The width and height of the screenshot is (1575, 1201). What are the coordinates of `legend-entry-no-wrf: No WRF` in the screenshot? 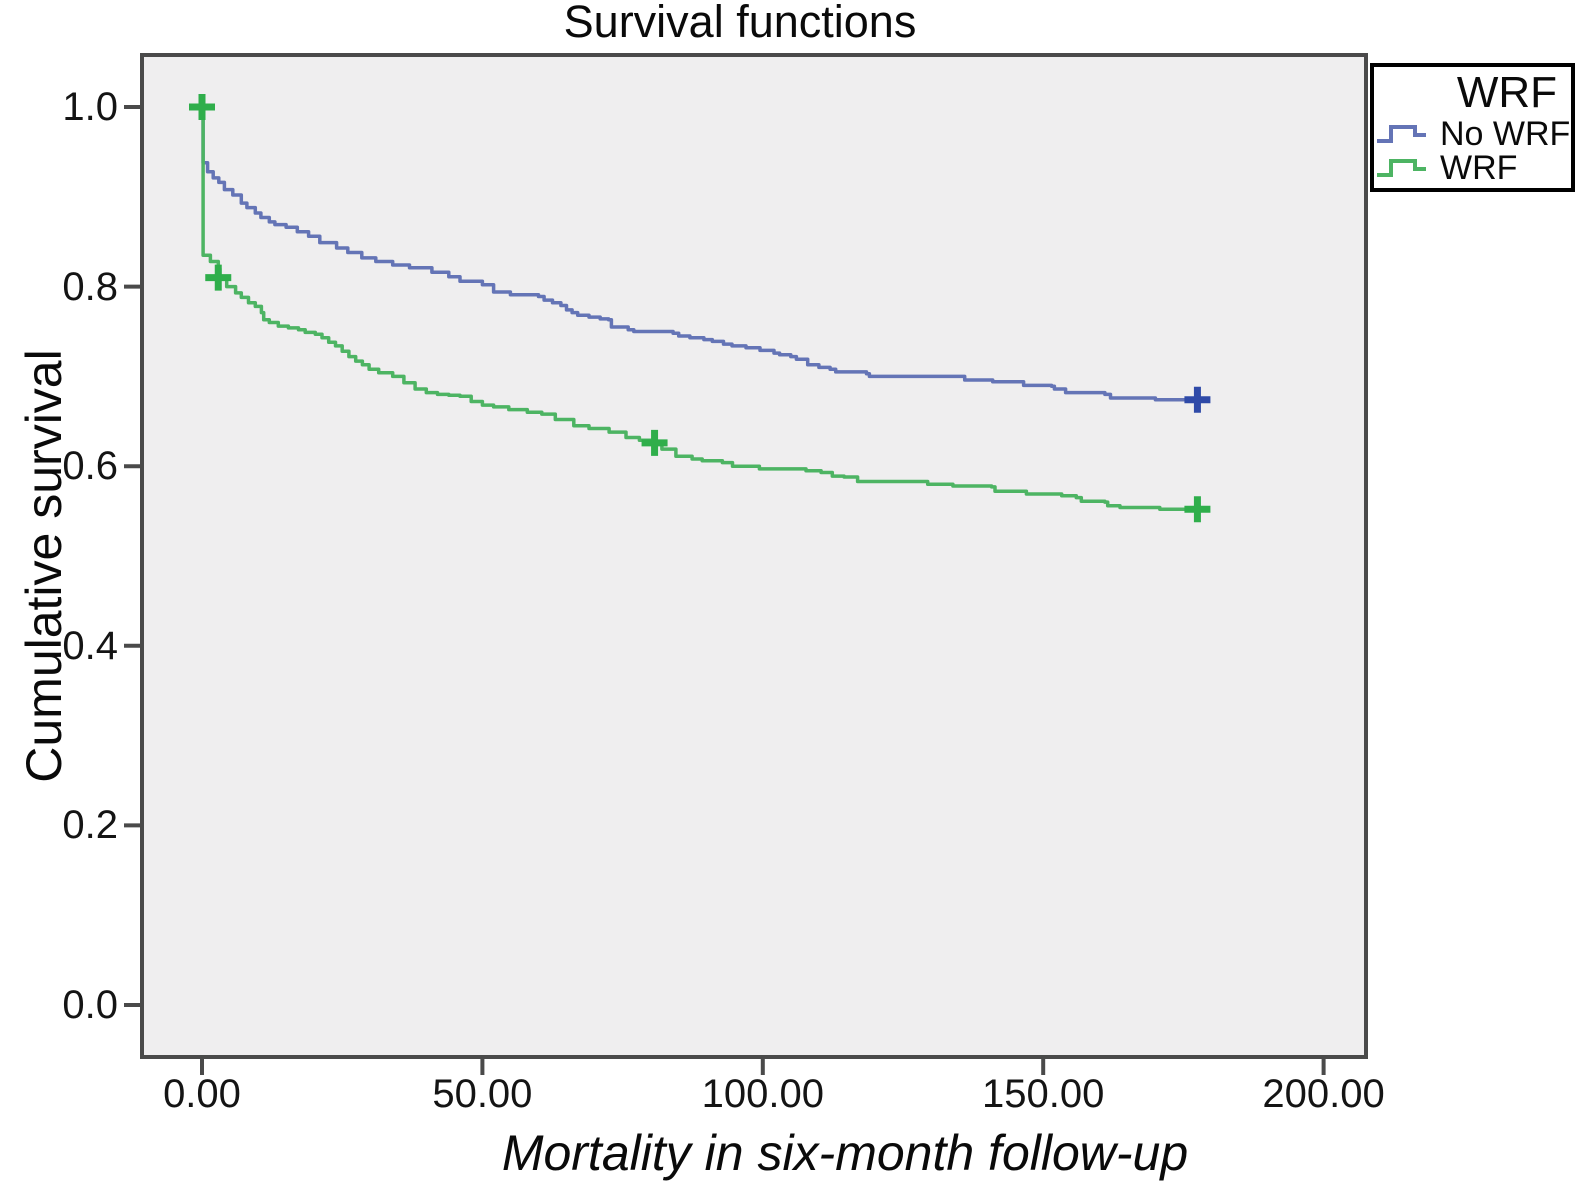 It's located at (1472, 134).